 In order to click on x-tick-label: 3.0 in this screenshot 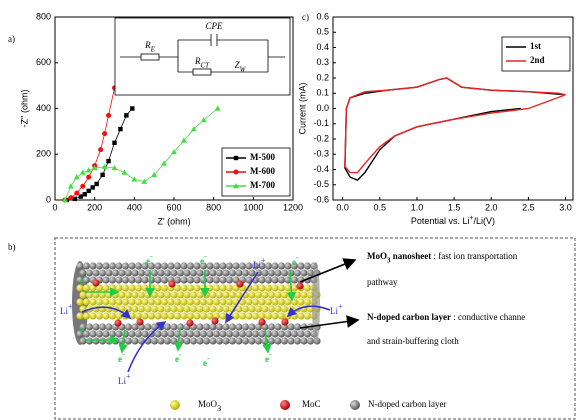, I will do `click(565, 207)`.